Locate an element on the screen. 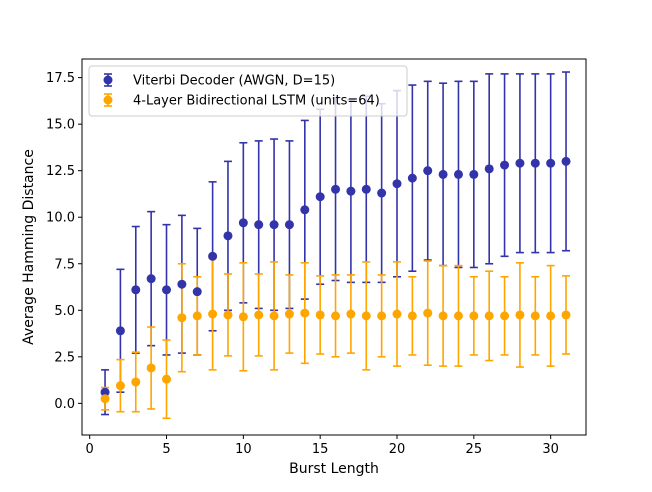 Image resolution: width=652 pixels, height=492 pixels. x-axis-ticks: 0 5 10 15 20 25 30 is located at coordinates (322, 446).